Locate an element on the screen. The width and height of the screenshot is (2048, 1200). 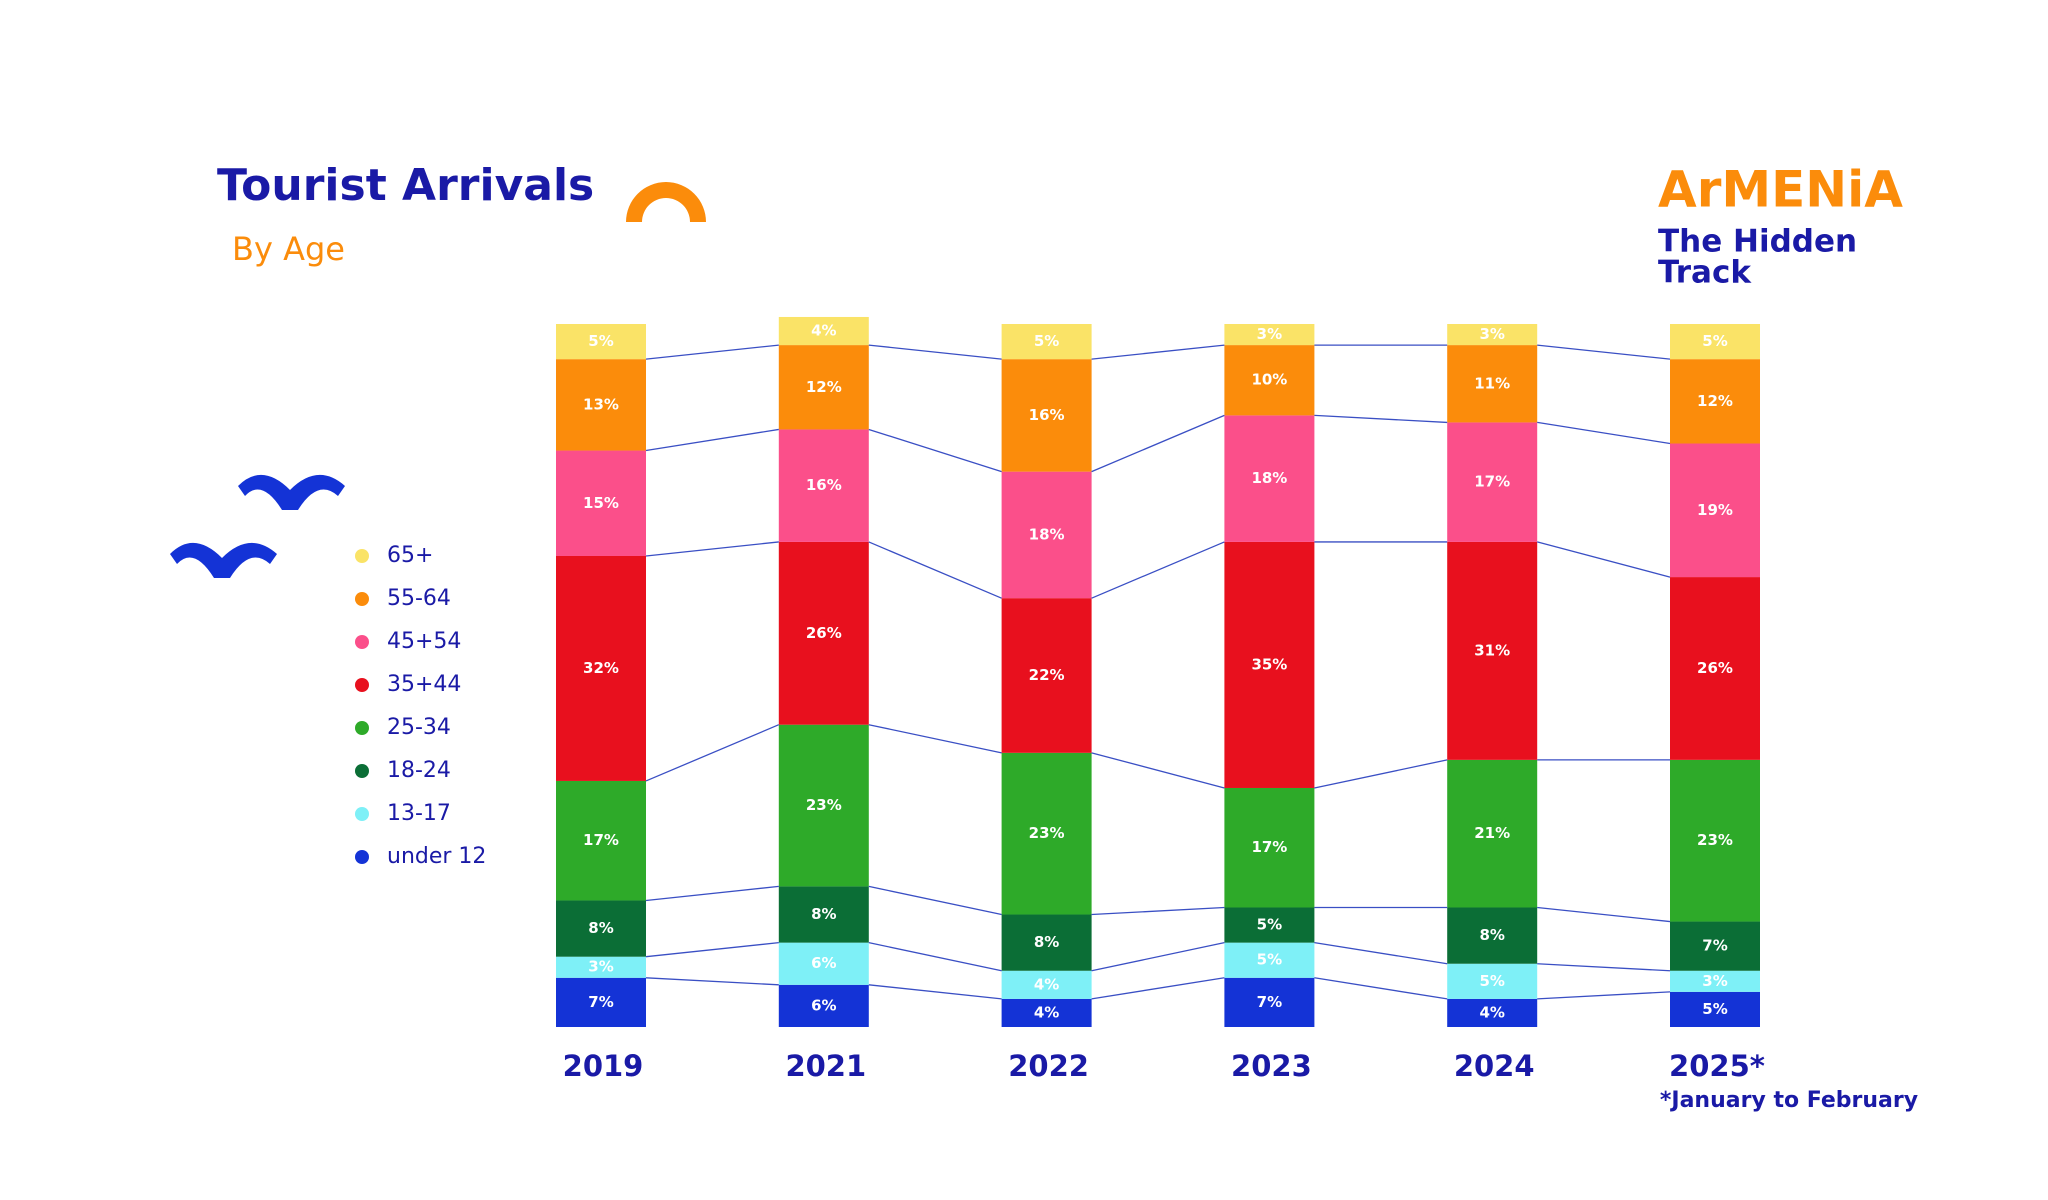
value-label: 6% is located at coordinates (823, 1005).